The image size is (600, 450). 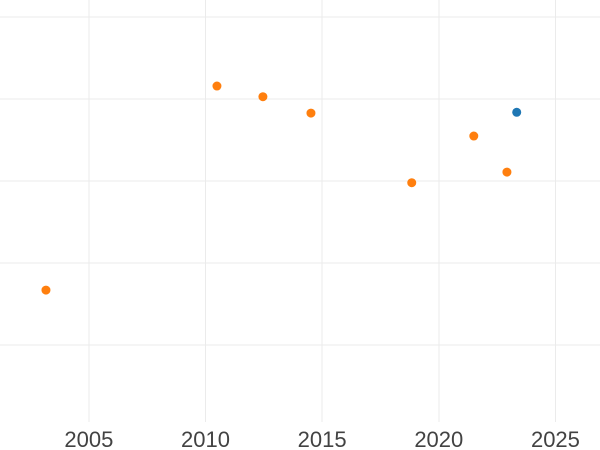 I want to click on x-tick-label-2020: 2020, so click(x=438, y=438).